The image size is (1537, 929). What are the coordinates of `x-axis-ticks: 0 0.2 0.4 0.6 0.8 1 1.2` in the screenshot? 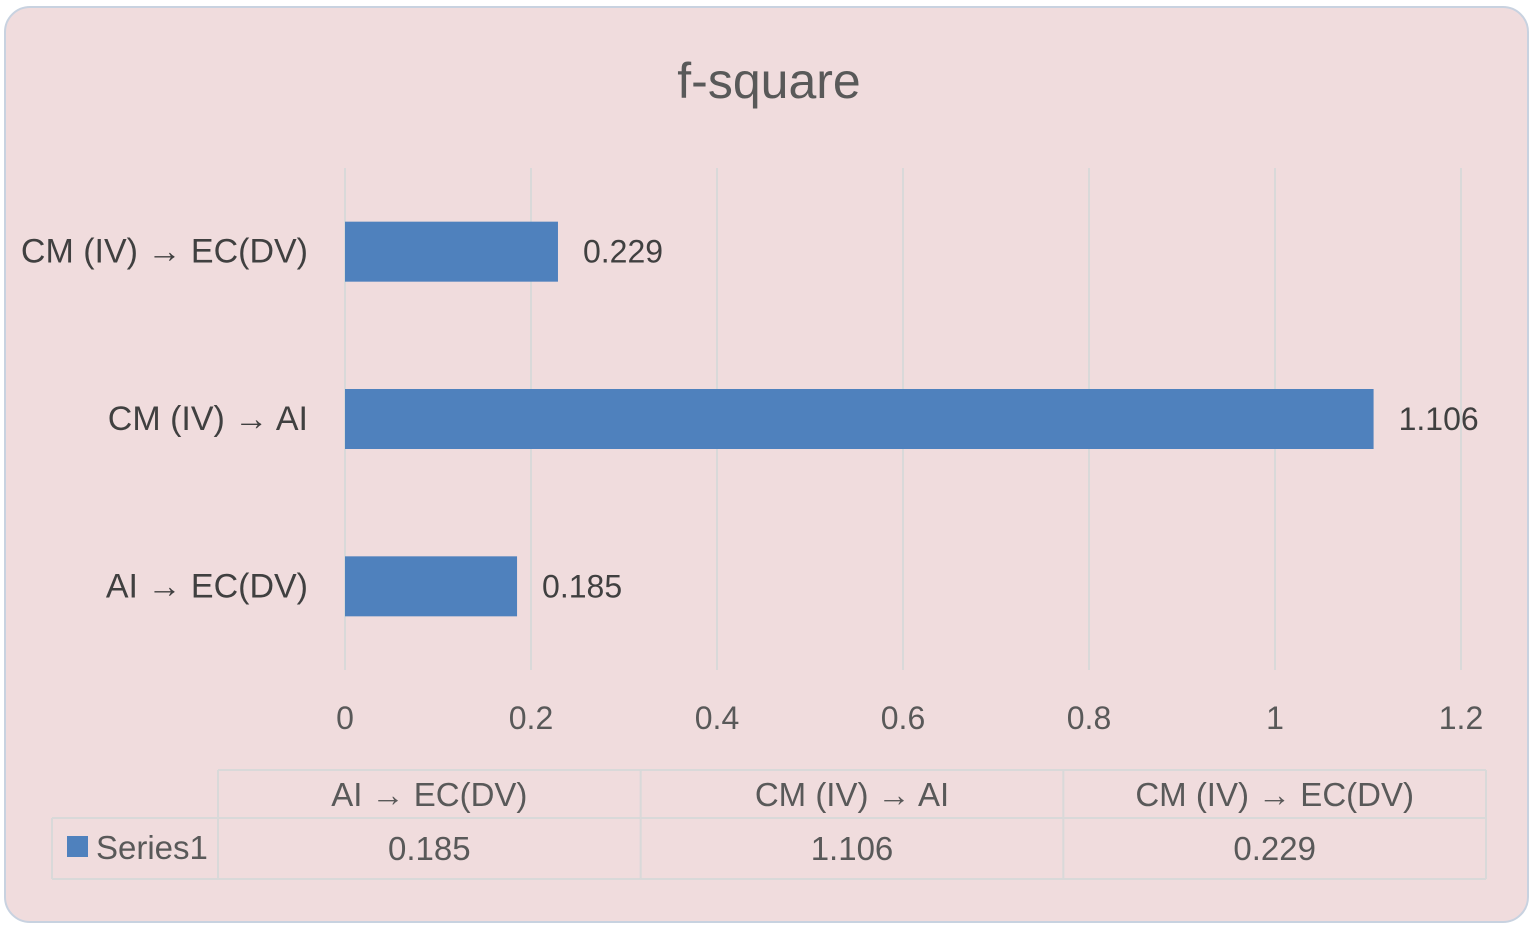 It's located at (909, 718).